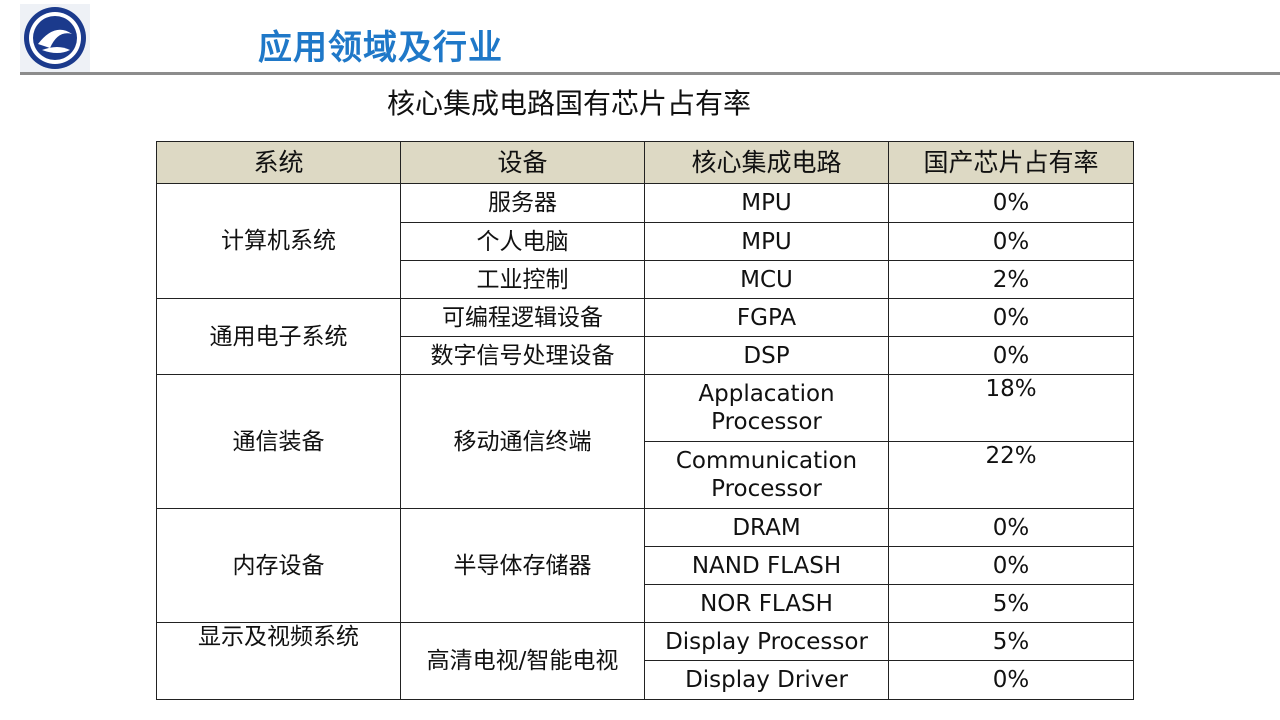  Describe the element at coordinates (766, 317) in the screenshot. I see `chip-cell: FGPA` at that location.